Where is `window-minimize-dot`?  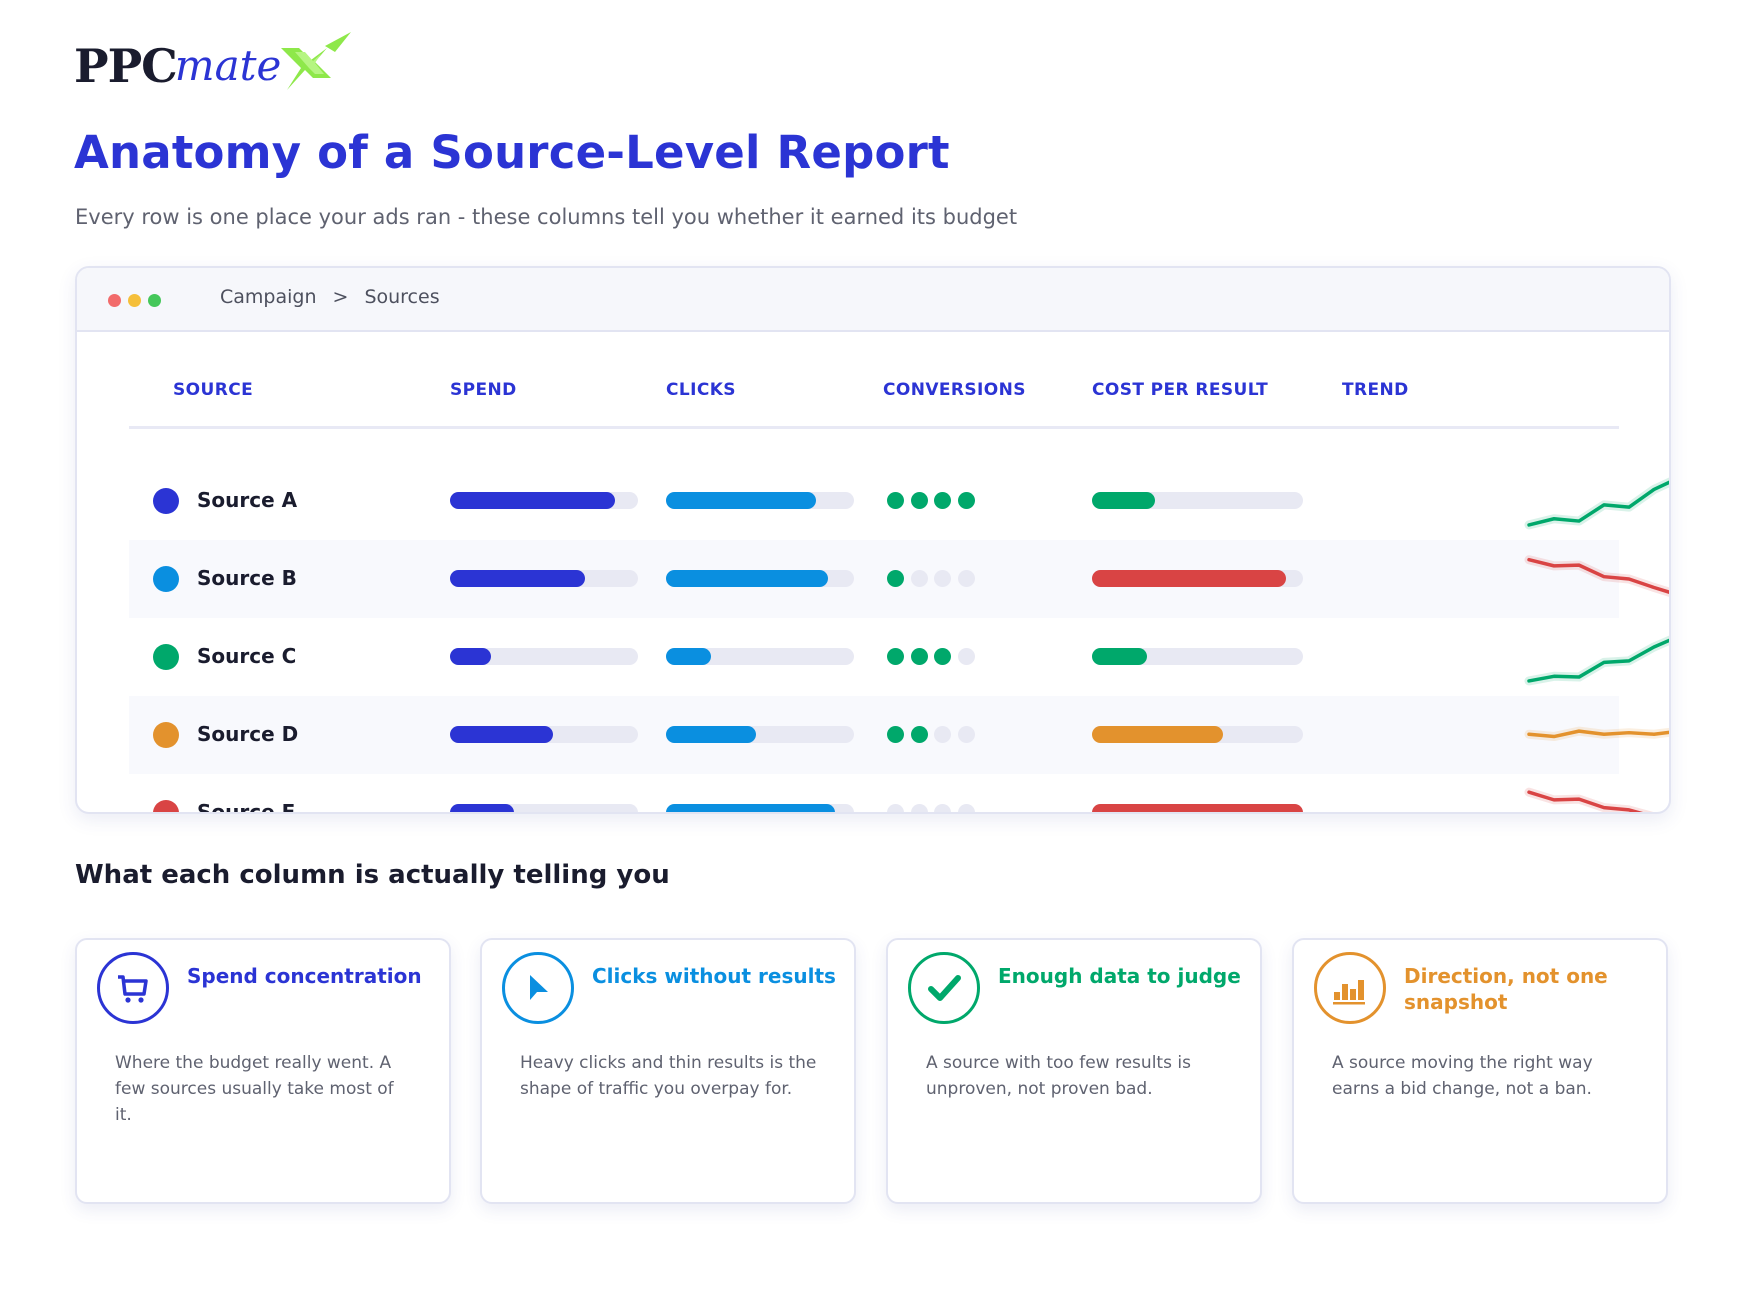 window-minimize-dot is located at coordinates (134, 300).